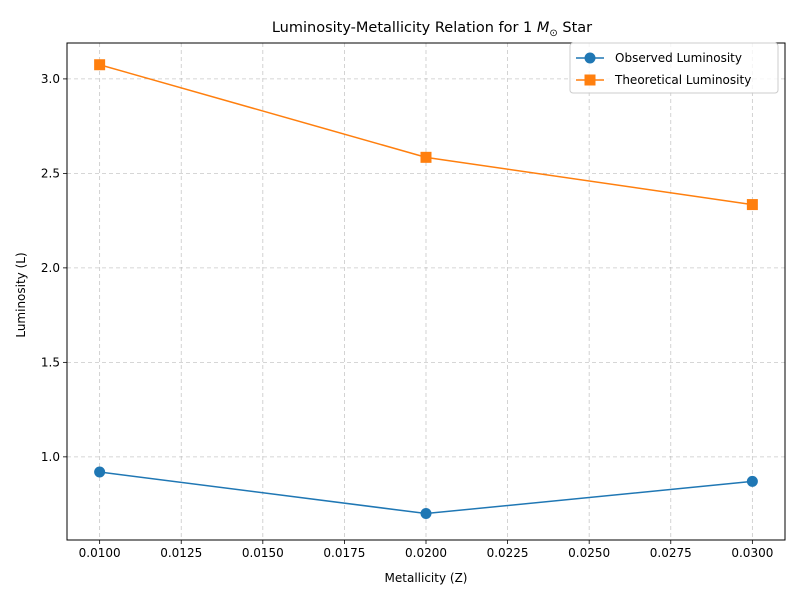 Image resolution: width=800 pixels, height=600 pixels. Describe the element at coordinates (752, 553) in the screenshot. I see `x-tick-label: 0.0300` at that location.